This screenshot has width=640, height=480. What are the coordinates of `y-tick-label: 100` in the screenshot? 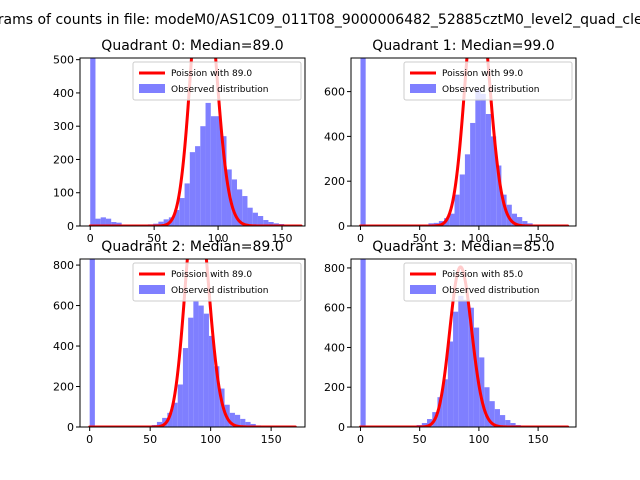 It's located at (63, 193).